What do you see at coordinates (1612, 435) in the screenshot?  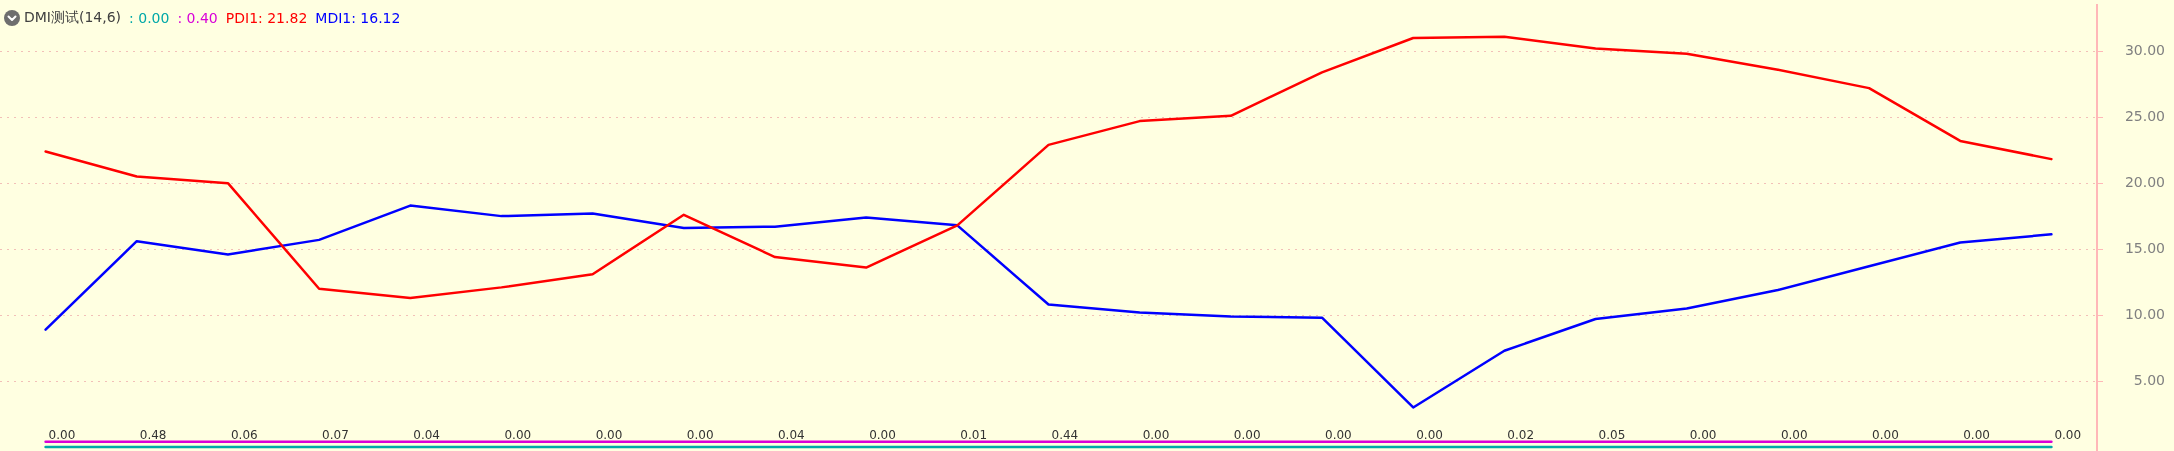 I see `annotation: 0.05` at bounding box center [1612, 435].